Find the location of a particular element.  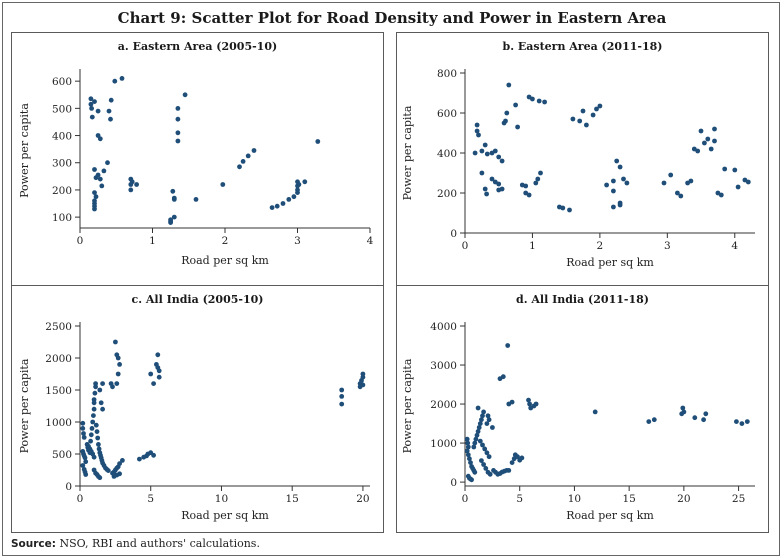

x-tick-label: 20 is located at coordinates (362, 499).